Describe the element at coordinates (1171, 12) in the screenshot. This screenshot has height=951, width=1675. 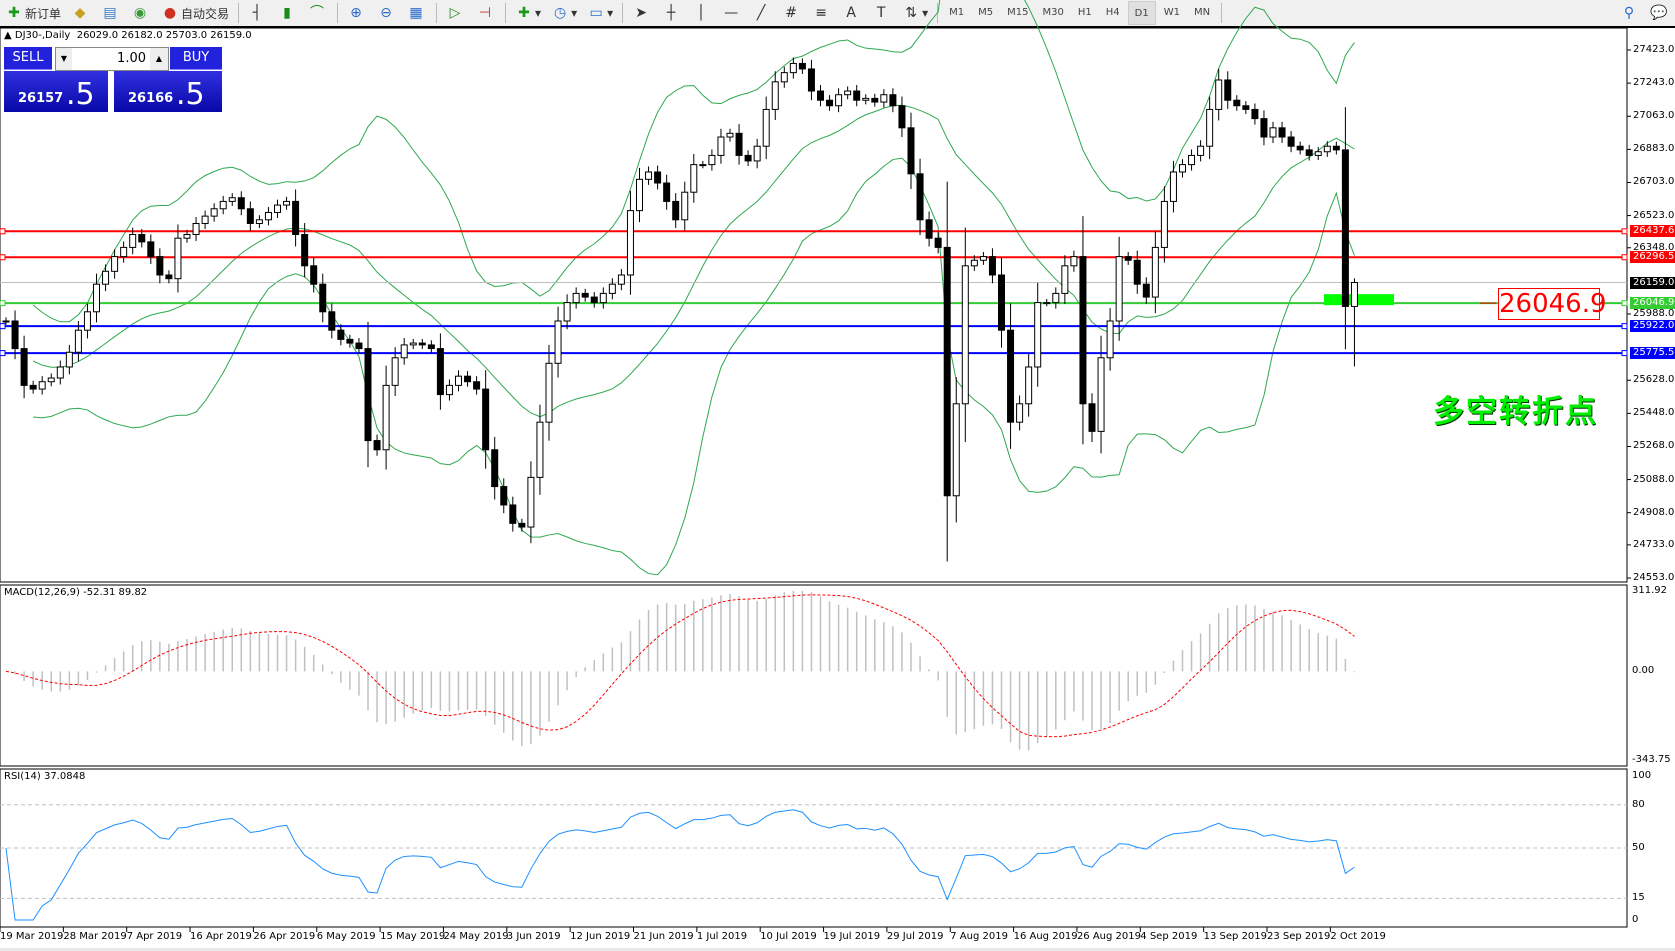
I see `timeframe-w1: W1` at that location.